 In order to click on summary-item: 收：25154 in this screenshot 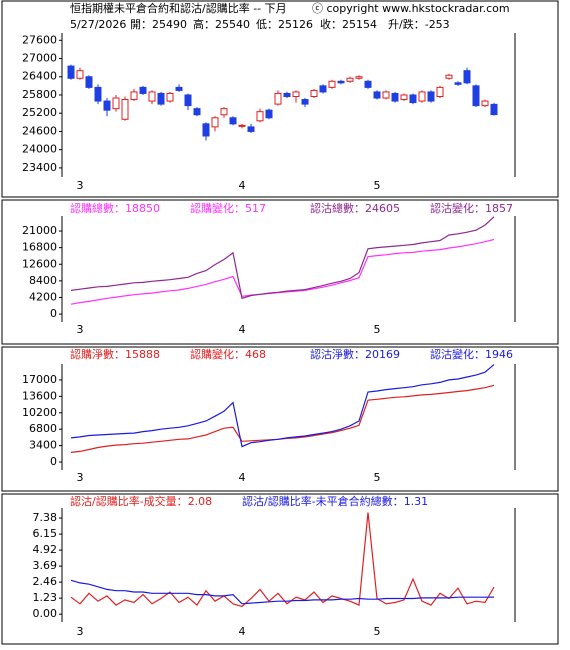, I will do `click(348, 24)`.